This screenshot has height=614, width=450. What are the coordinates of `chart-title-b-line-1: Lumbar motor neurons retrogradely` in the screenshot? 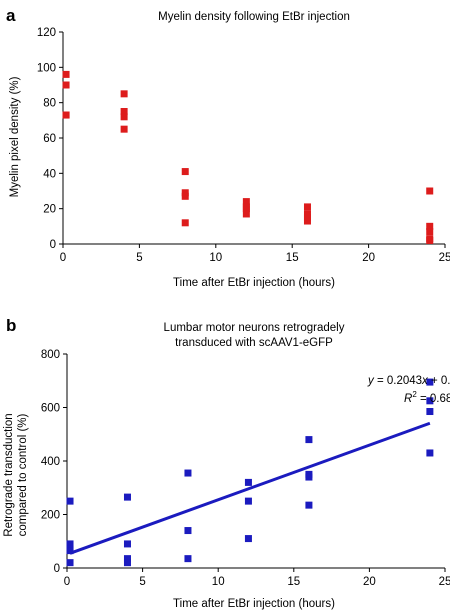 It's located at (254, 328).